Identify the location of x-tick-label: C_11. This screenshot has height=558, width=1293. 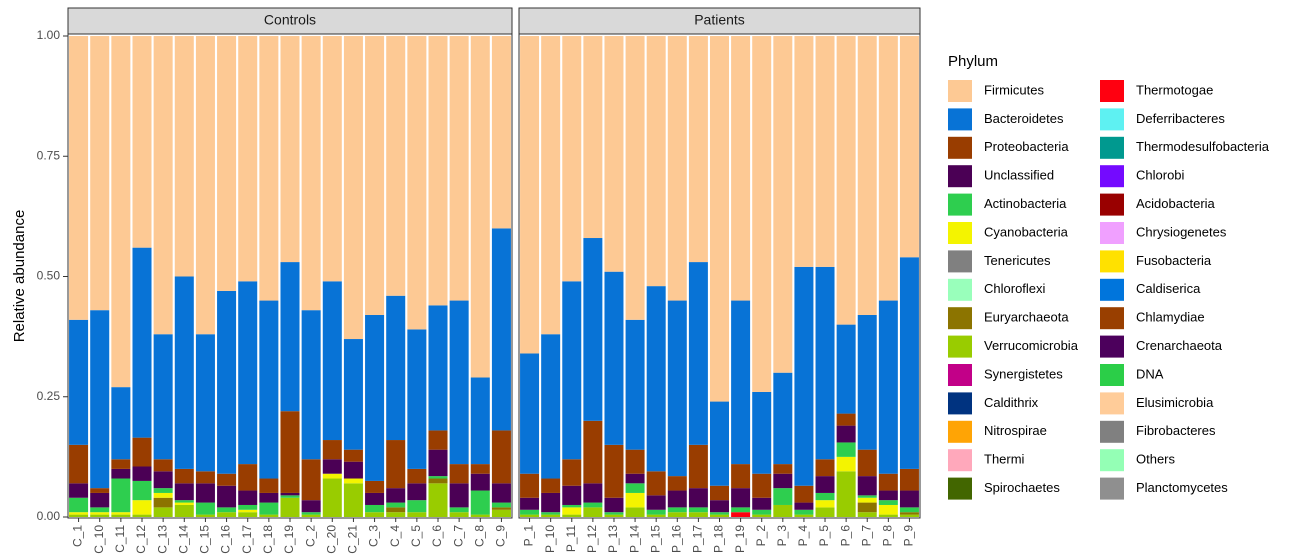
(120, 539).